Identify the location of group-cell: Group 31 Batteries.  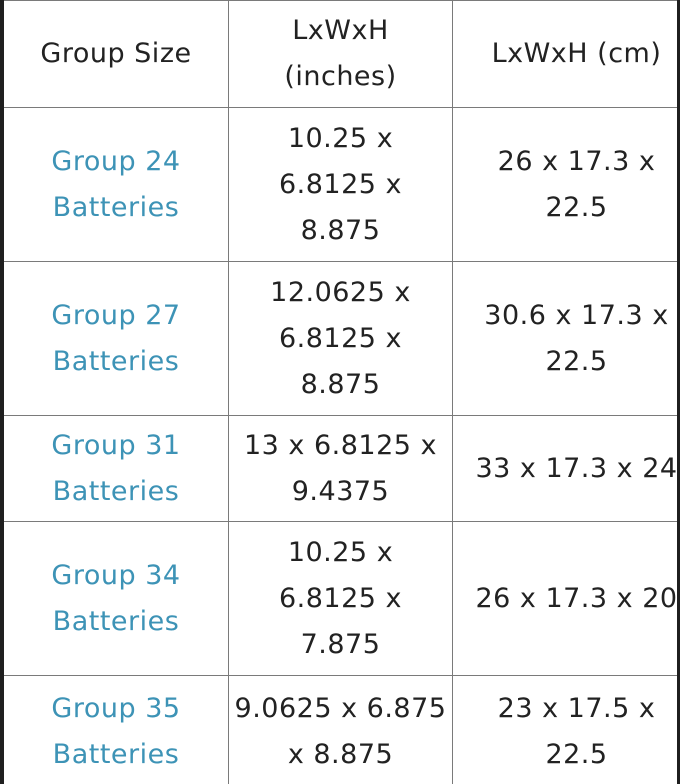
(116, 468).